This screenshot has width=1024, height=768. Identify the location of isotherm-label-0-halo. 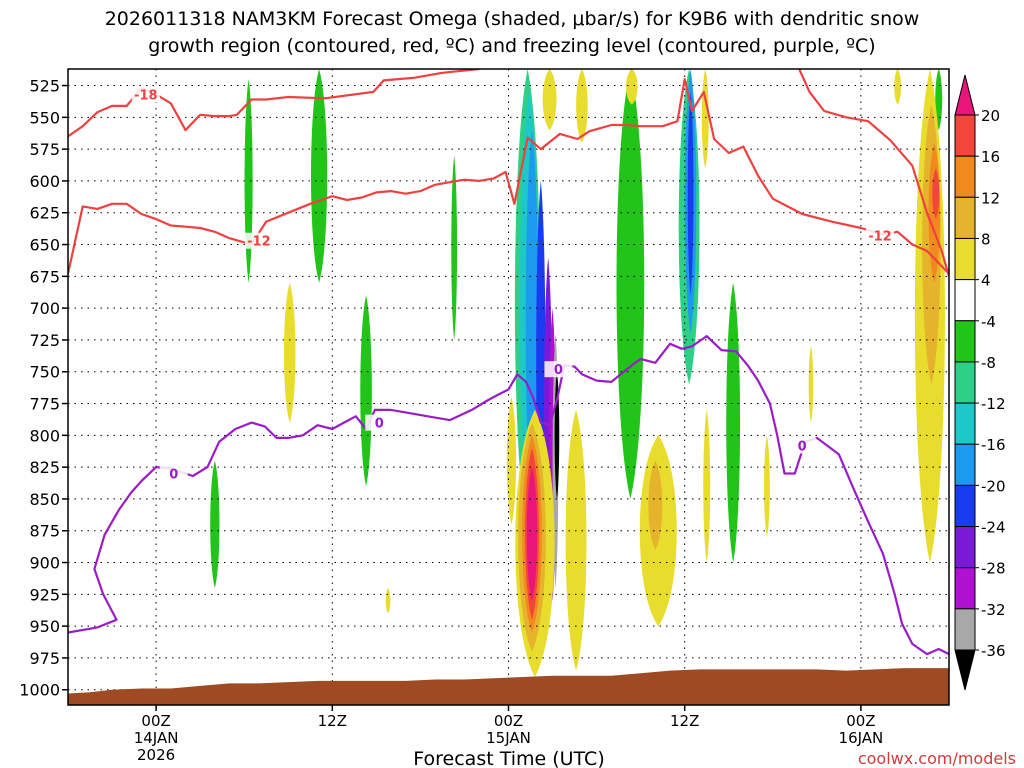
(145, 94).